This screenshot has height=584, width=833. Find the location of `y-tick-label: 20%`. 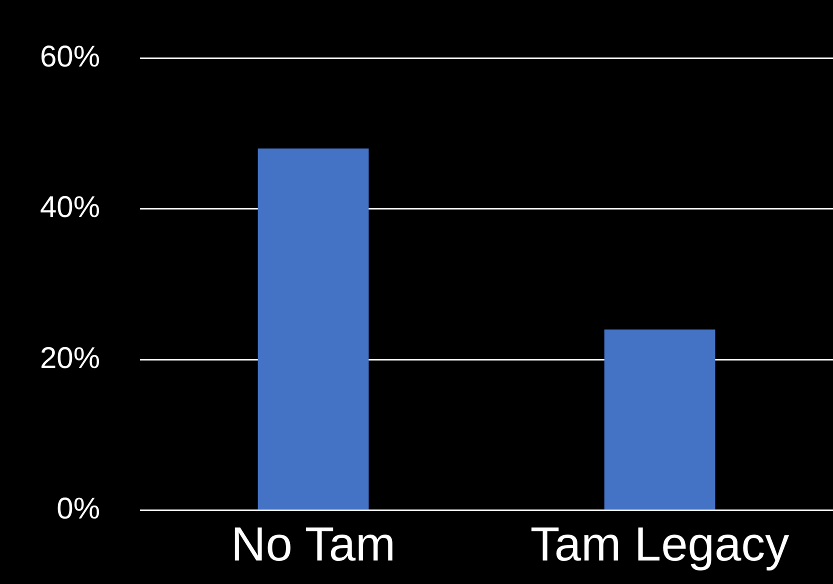

y-tick-label: 20% is located at coordinates (70, 358).